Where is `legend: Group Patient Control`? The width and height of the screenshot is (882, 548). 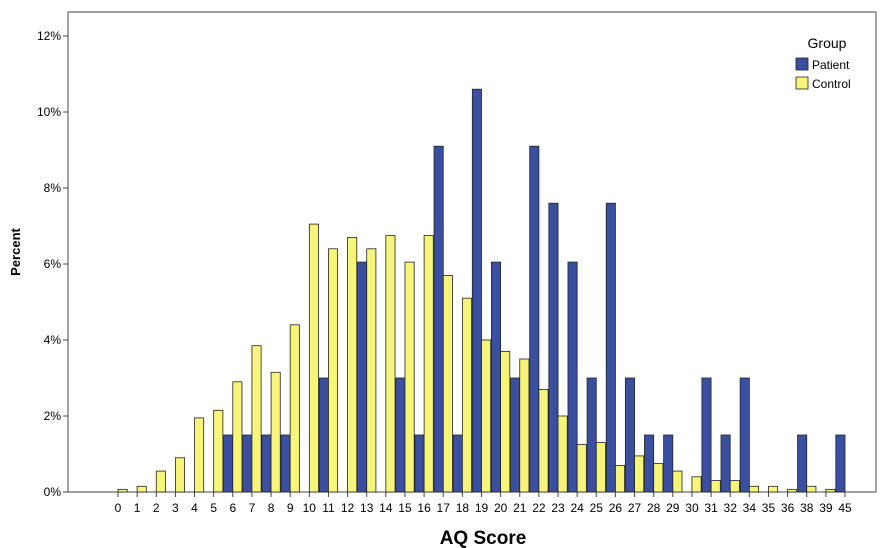
legend: Group Patient Control is located at coordinates (823, 63).